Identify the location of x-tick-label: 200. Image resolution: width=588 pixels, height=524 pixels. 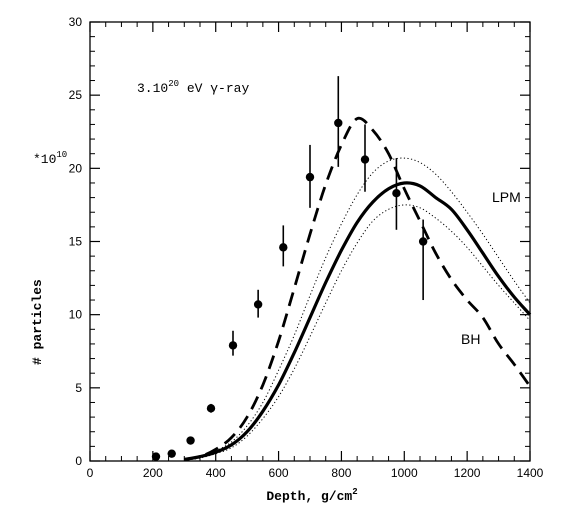
(153, 473).